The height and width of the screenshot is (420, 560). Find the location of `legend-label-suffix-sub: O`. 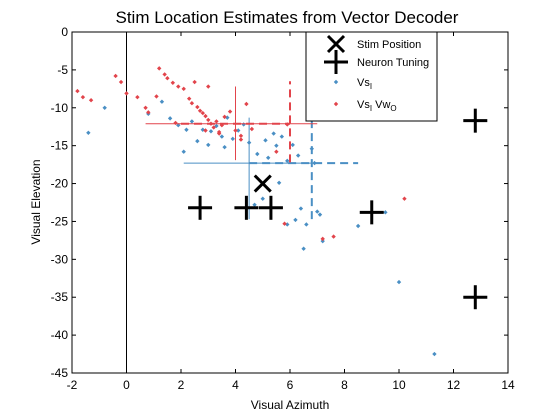

legend-label-suffix-sub: O is located at coordinates (393, 108).